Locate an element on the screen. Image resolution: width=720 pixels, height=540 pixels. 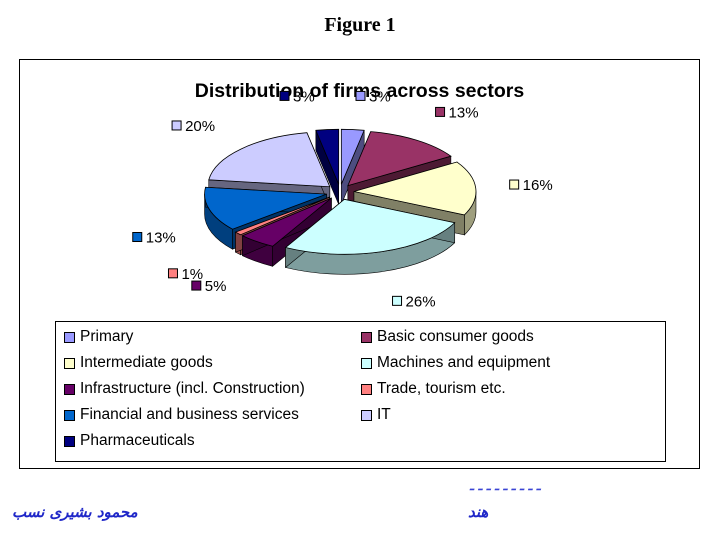
legend-label: Trade, tourism etc. is located at coordinates (441, 388).